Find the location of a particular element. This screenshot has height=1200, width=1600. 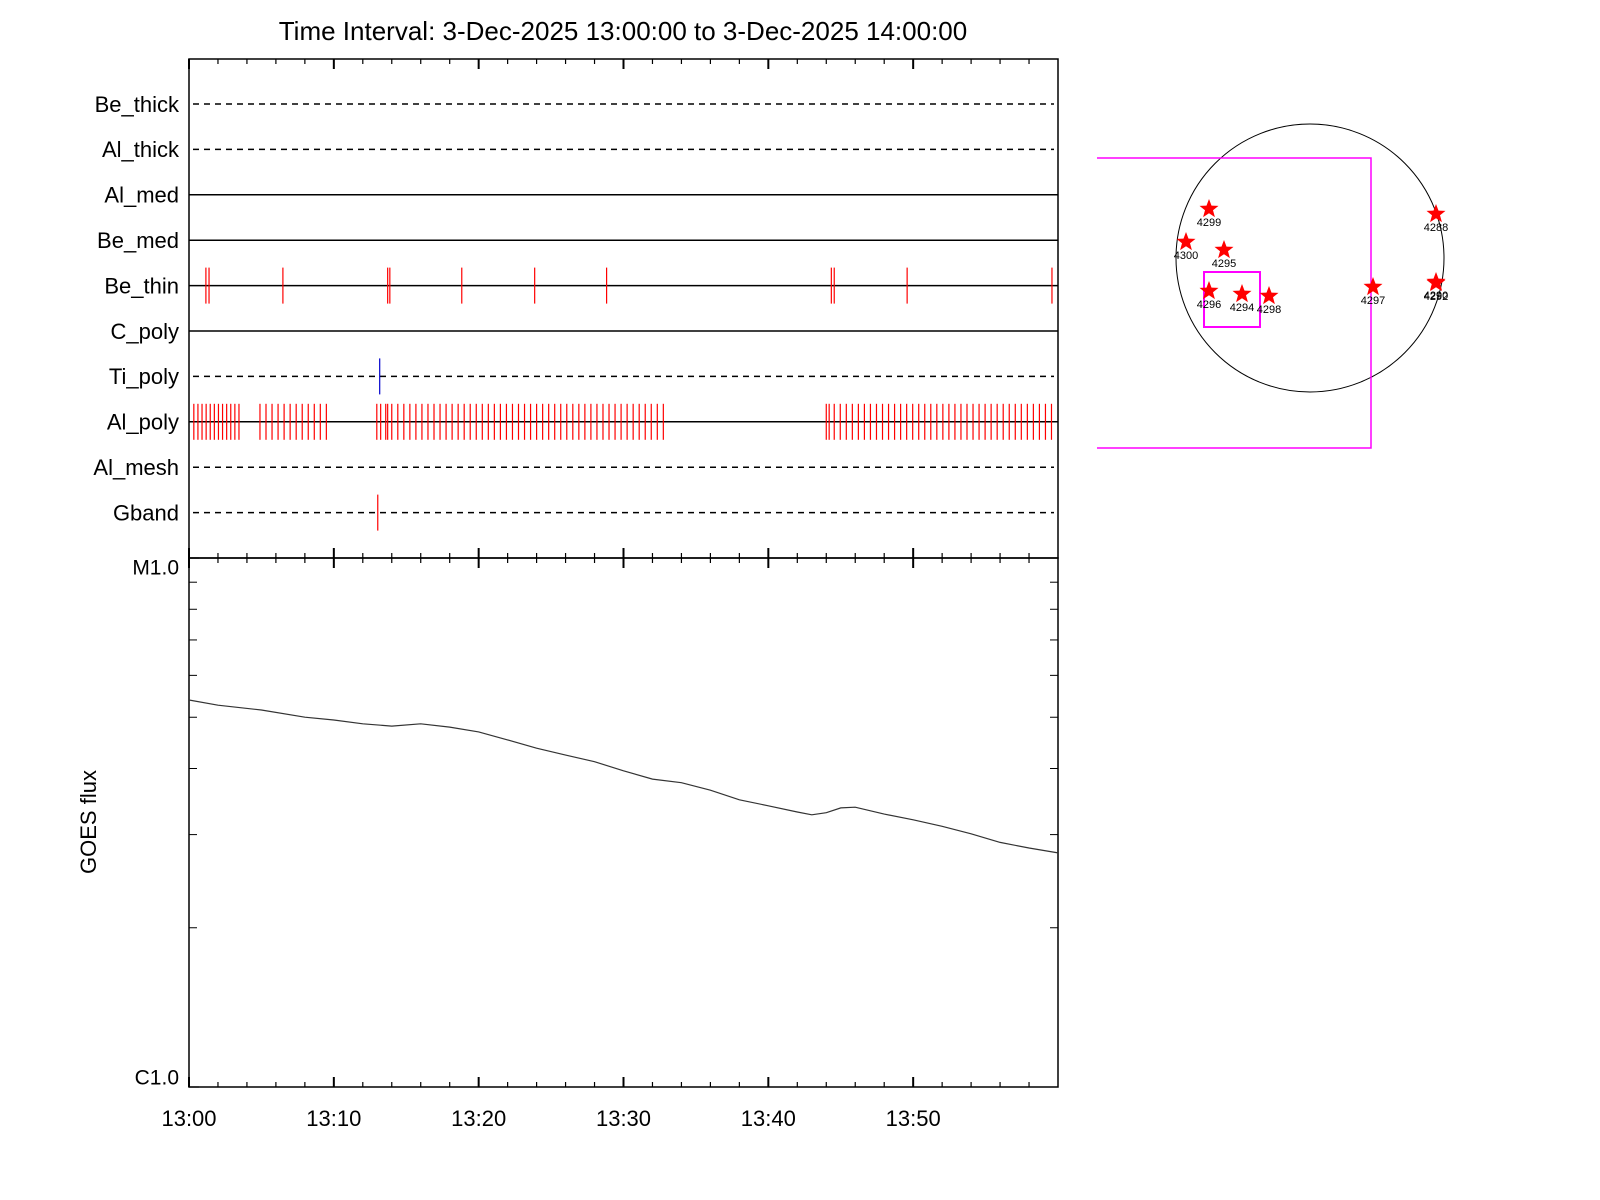

x-tick-label: 13:50 is located at coordinates (913, 1118).